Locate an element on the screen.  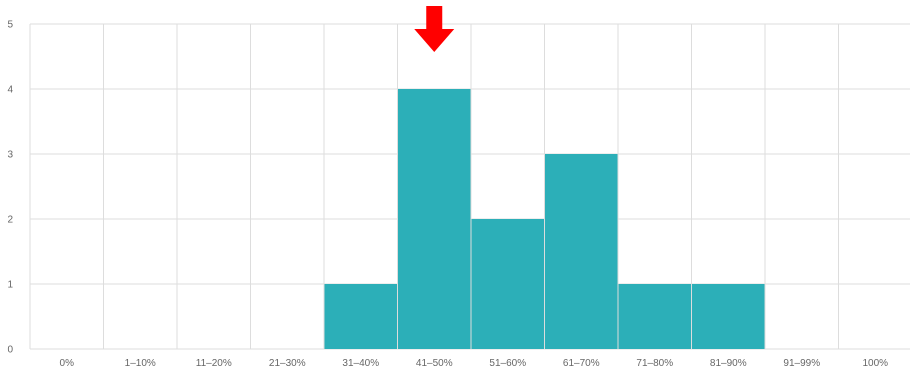
x-tick-label: 21–30% is located at coordinates (287, 363).